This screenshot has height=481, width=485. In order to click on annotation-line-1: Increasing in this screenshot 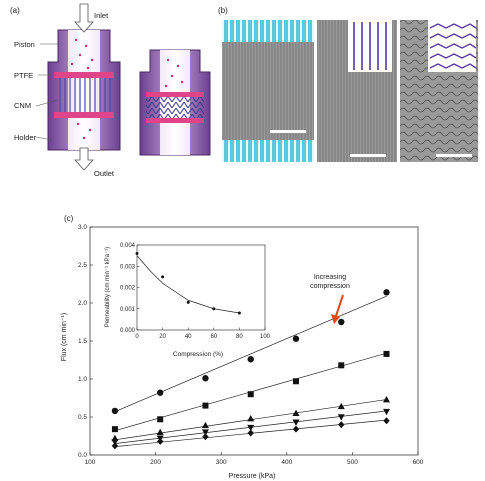, I will do `click(330, 277)`.